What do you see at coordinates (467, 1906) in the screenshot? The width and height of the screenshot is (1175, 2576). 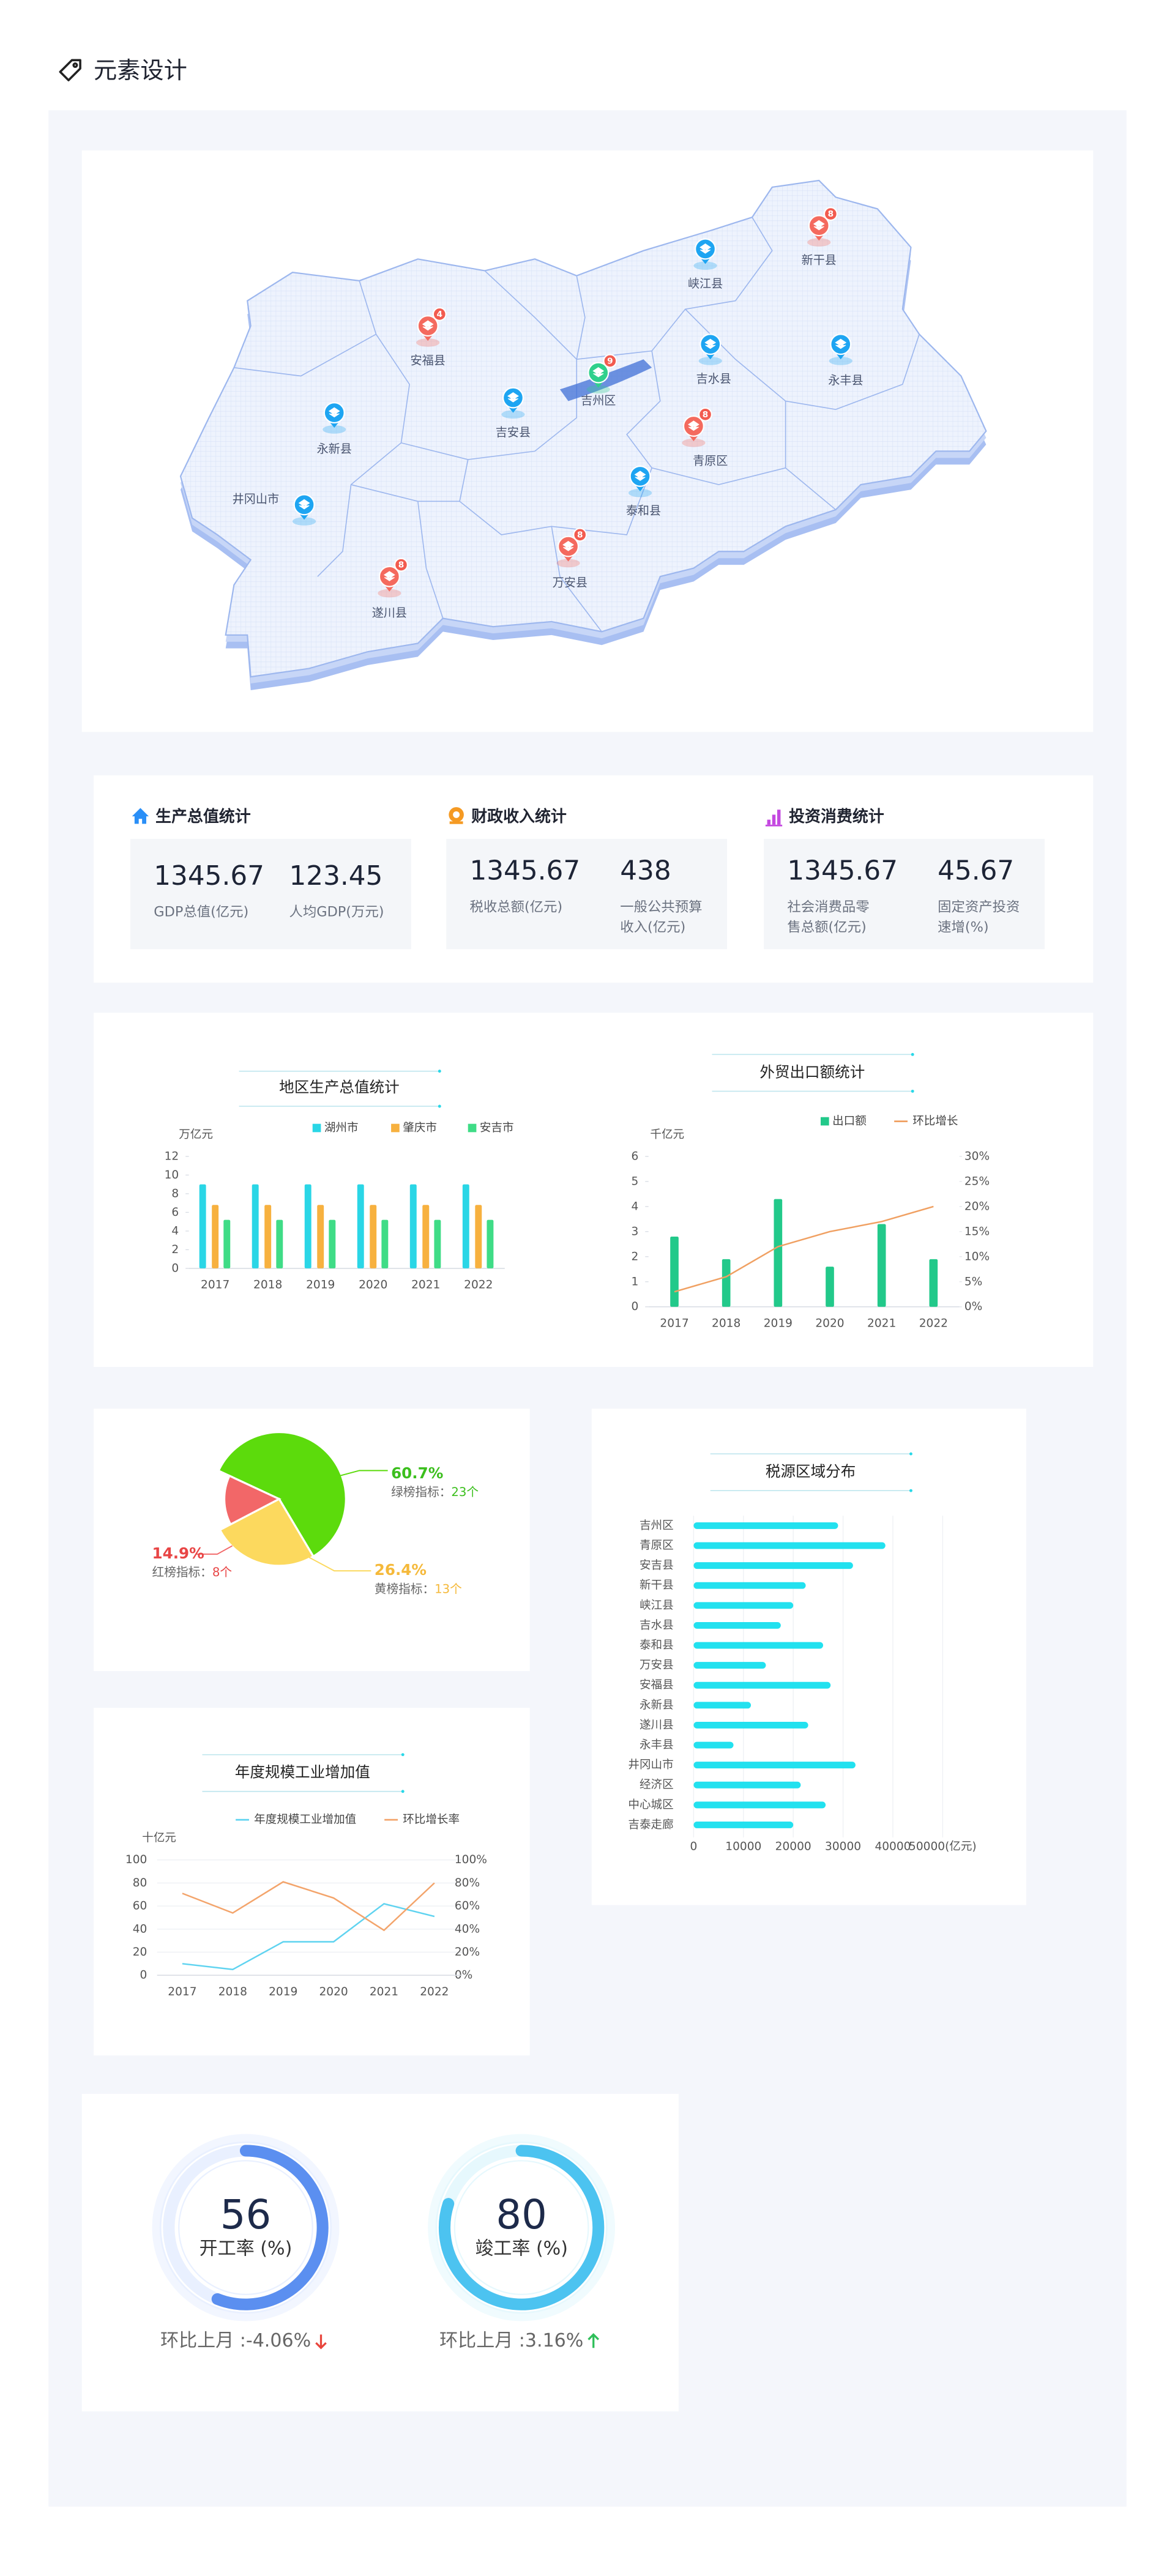 I see `y2-tick-label: 60%` at bounding box center [467, 1906].